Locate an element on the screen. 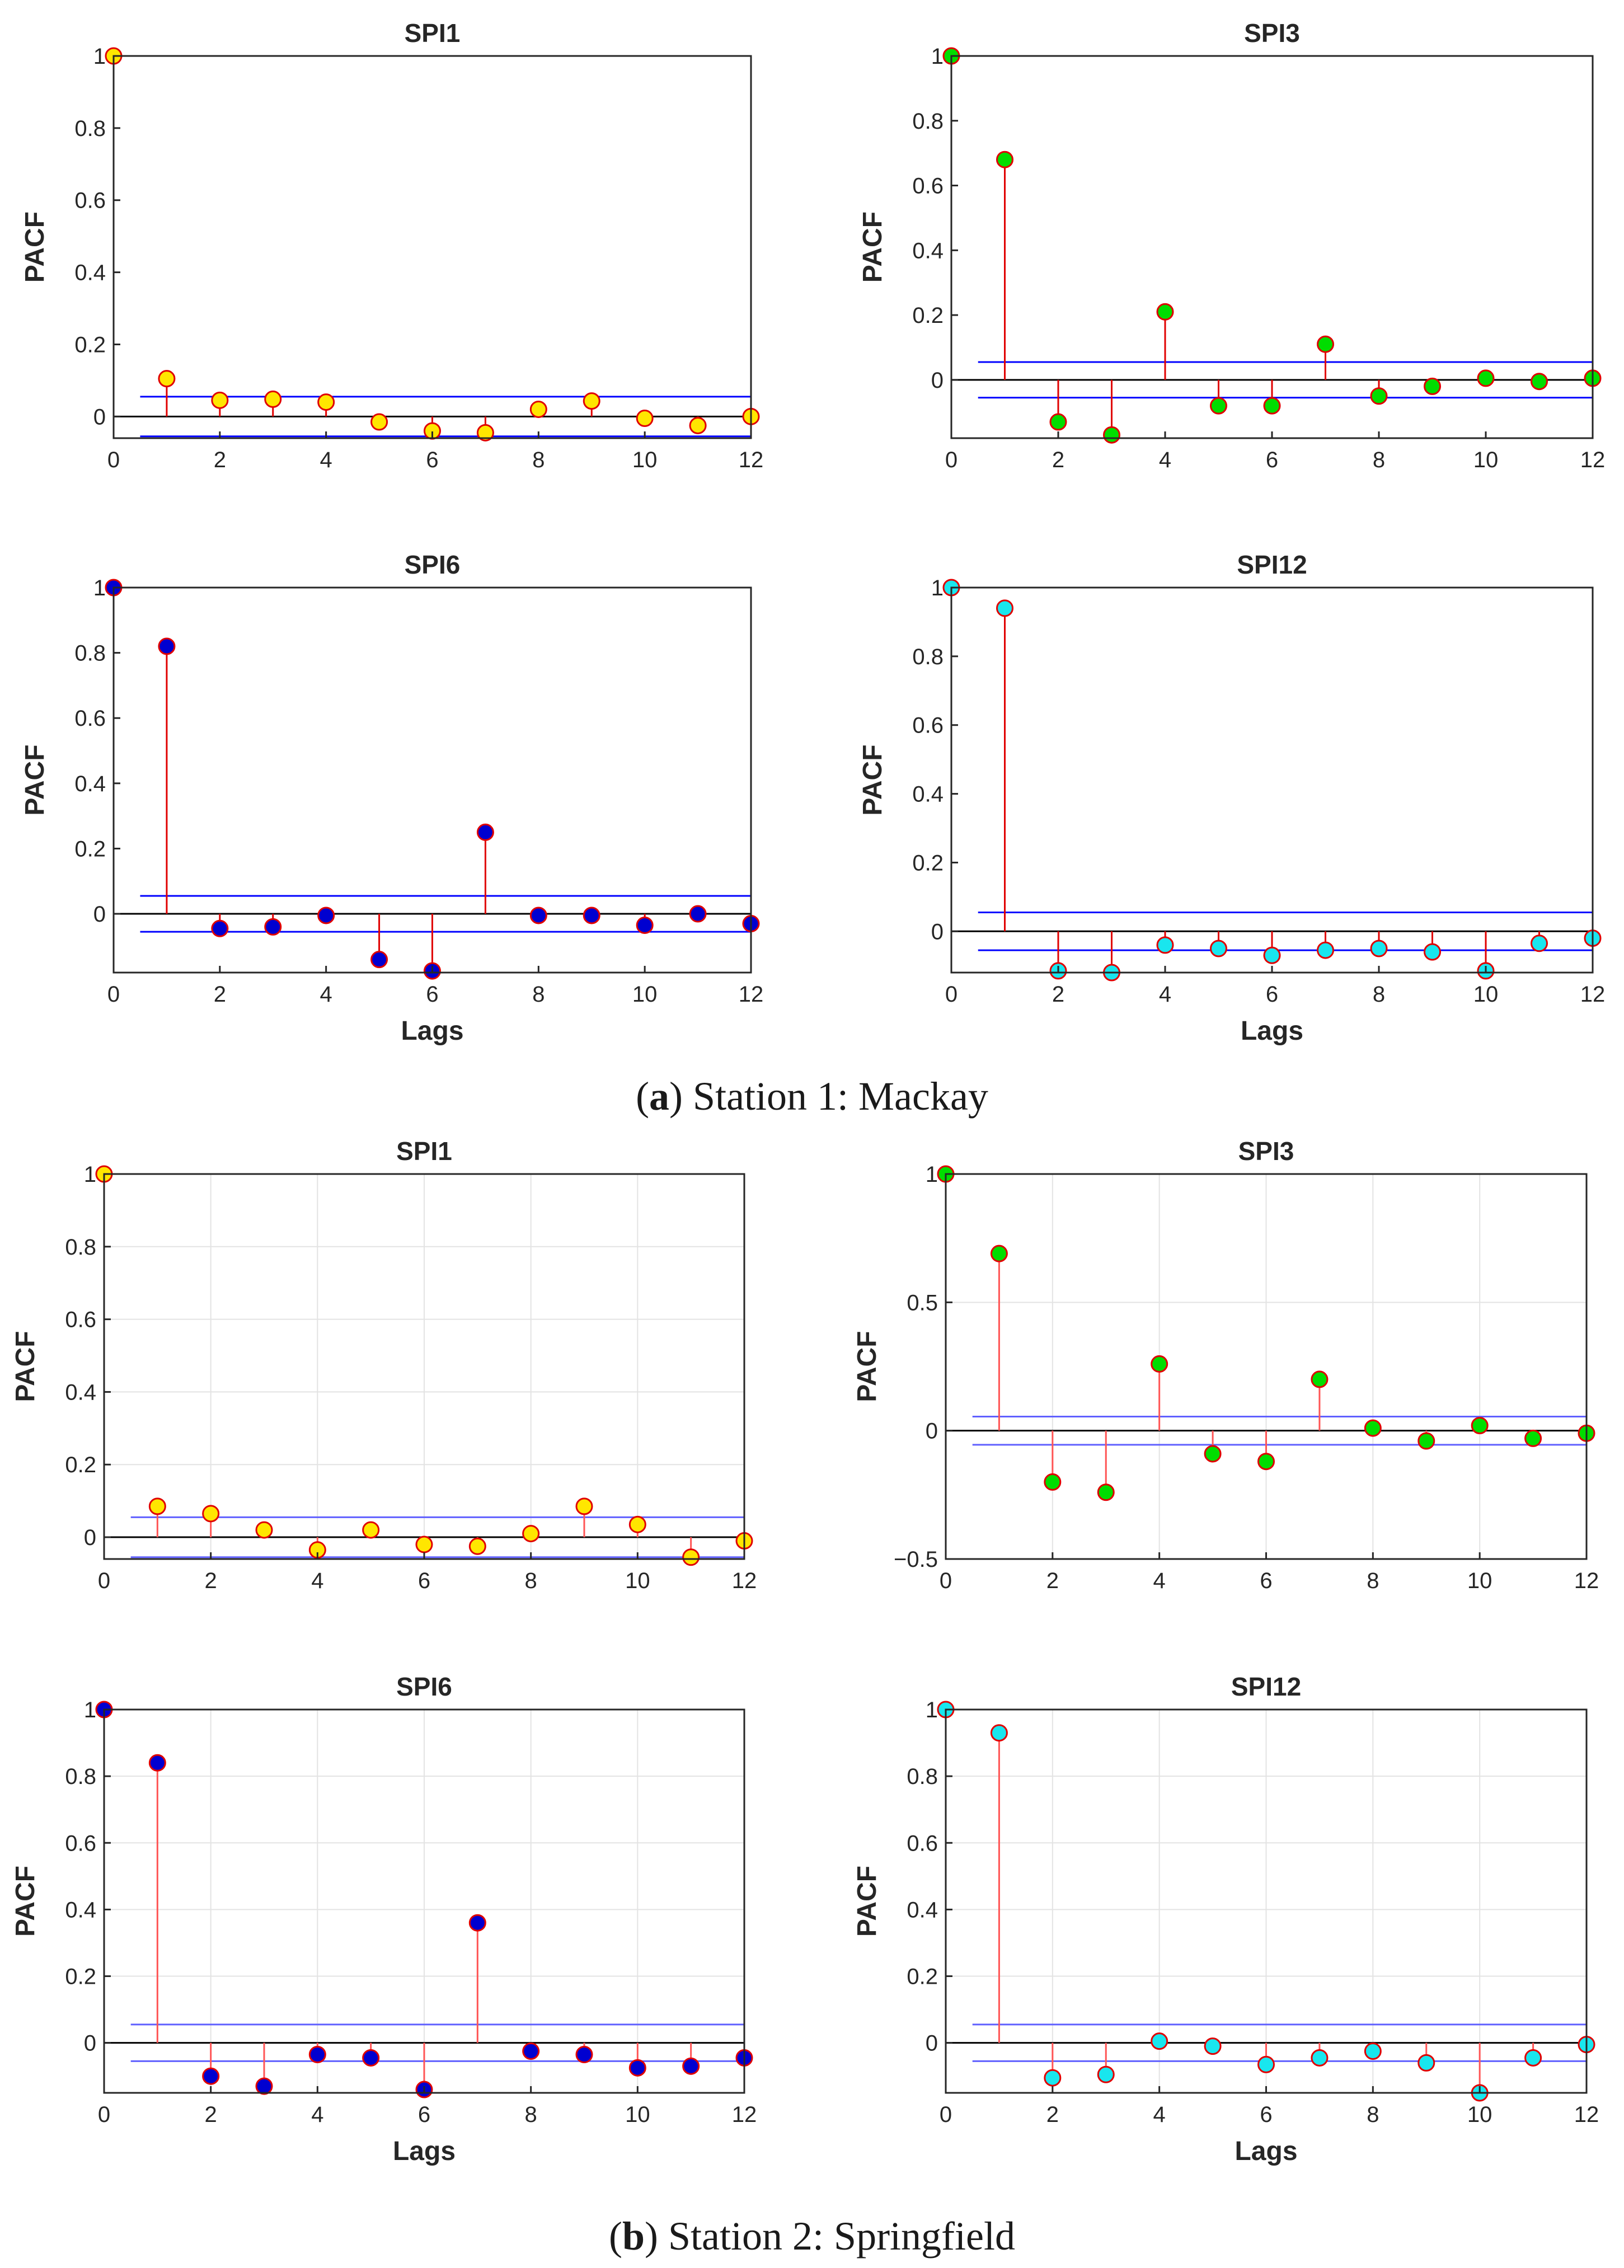  chart-a-spi3: 0 2 4 6 8 10 12 0 0.2 0.4 0.6 0.8 1 SPI3 PACF is located at coordinates (1231, 245).